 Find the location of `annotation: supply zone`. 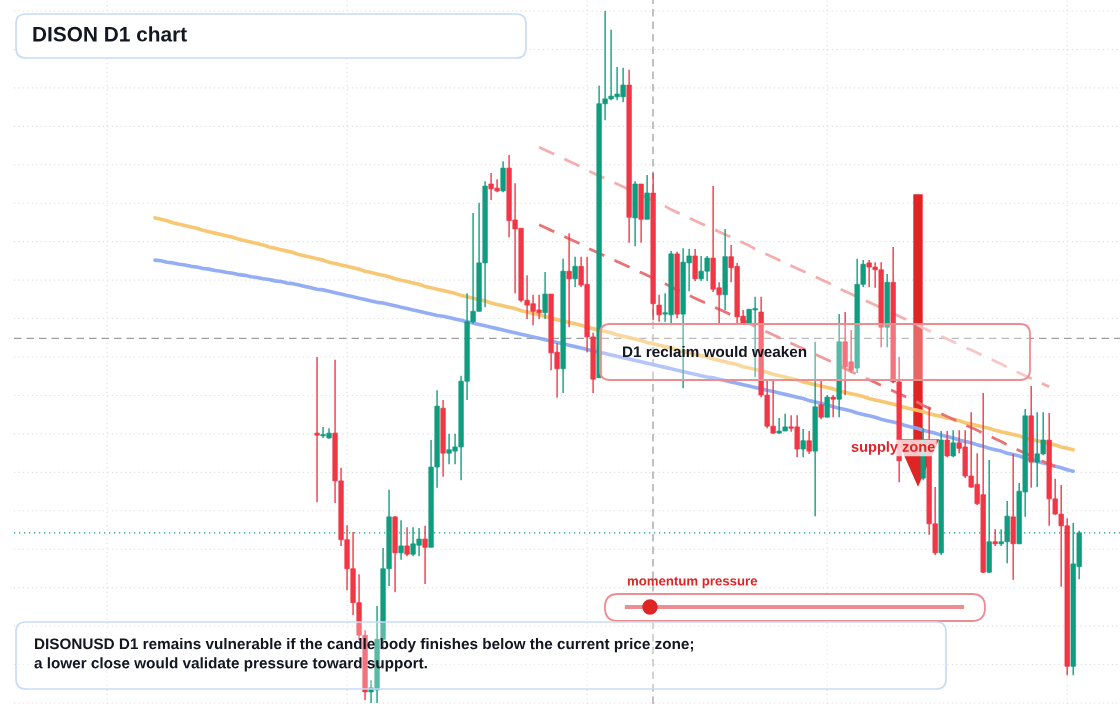

annotation: supply zone is located at coordinates (893, 448).